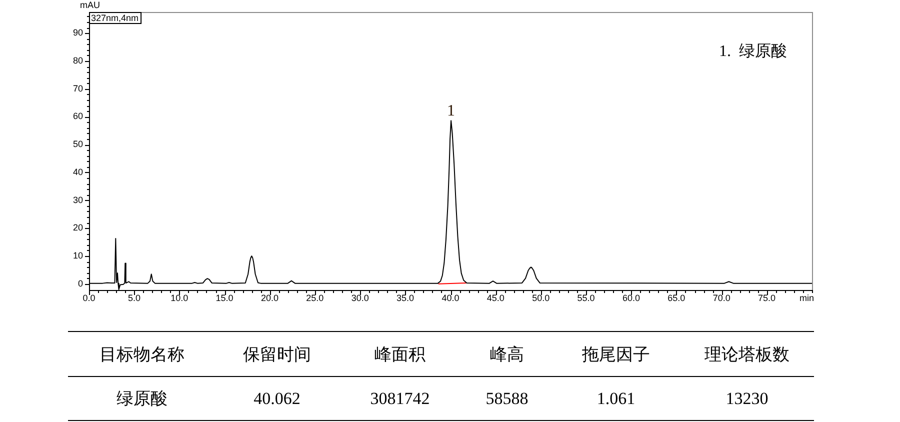 This screenshot has height=422, width=900. I want to click on text: 保留时间, so click(277, 354).